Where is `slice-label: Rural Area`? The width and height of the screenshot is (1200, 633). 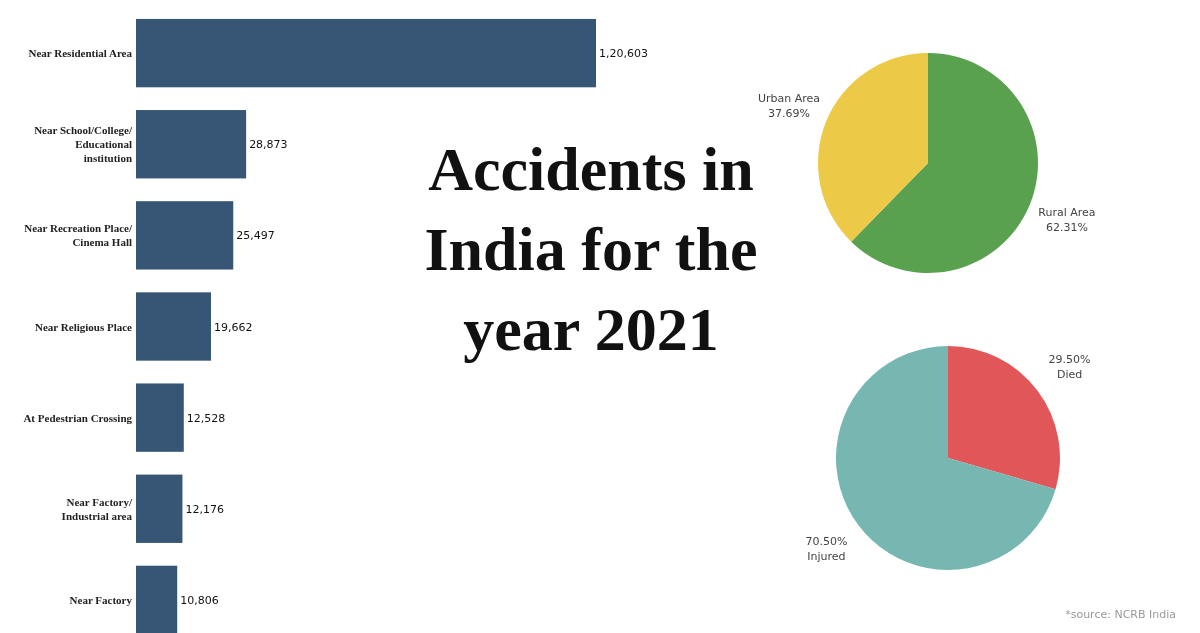 slice-label: Rural Area is located at coordinates (1067, 212).